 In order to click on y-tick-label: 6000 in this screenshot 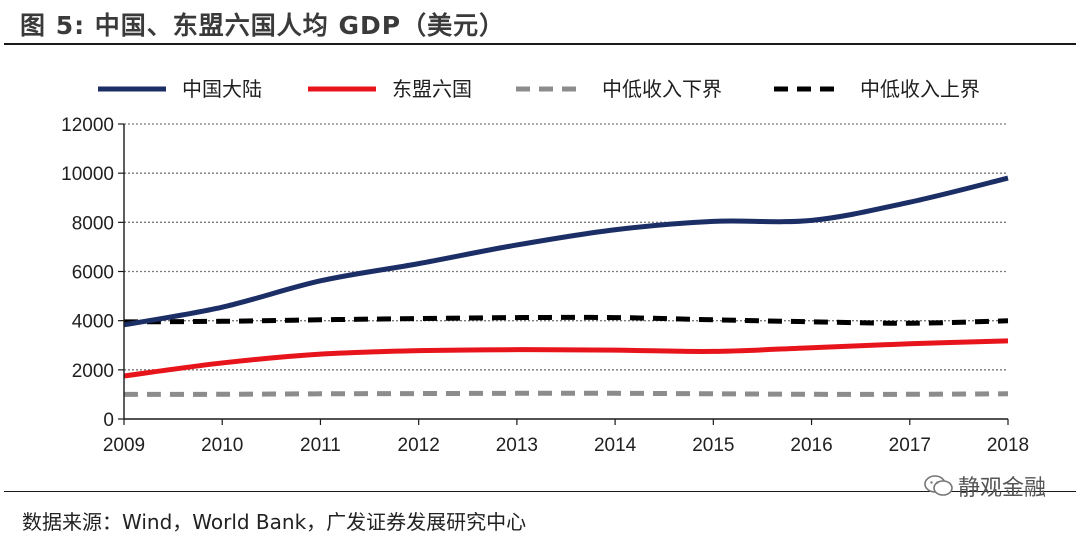, I will do `click(93, 273)`.